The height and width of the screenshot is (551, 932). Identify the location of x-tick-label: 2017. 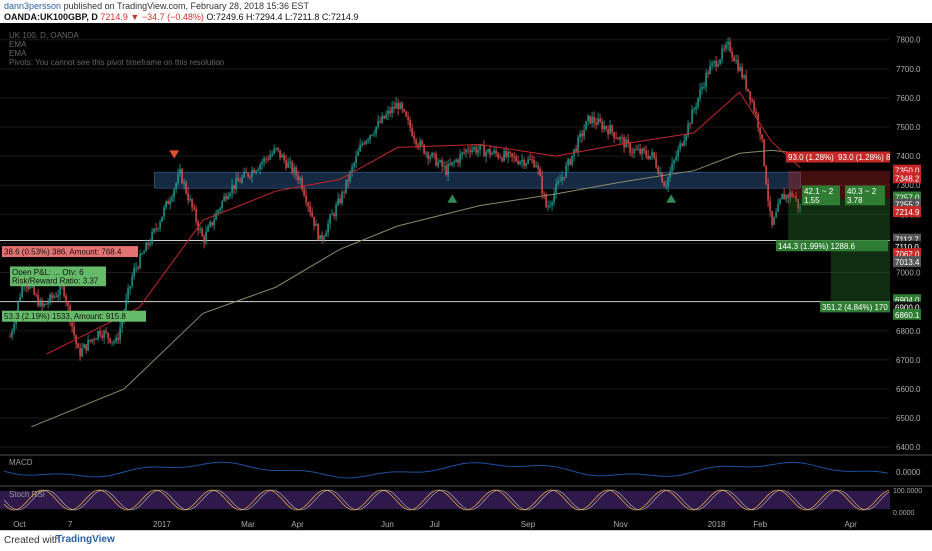
(162, 524).